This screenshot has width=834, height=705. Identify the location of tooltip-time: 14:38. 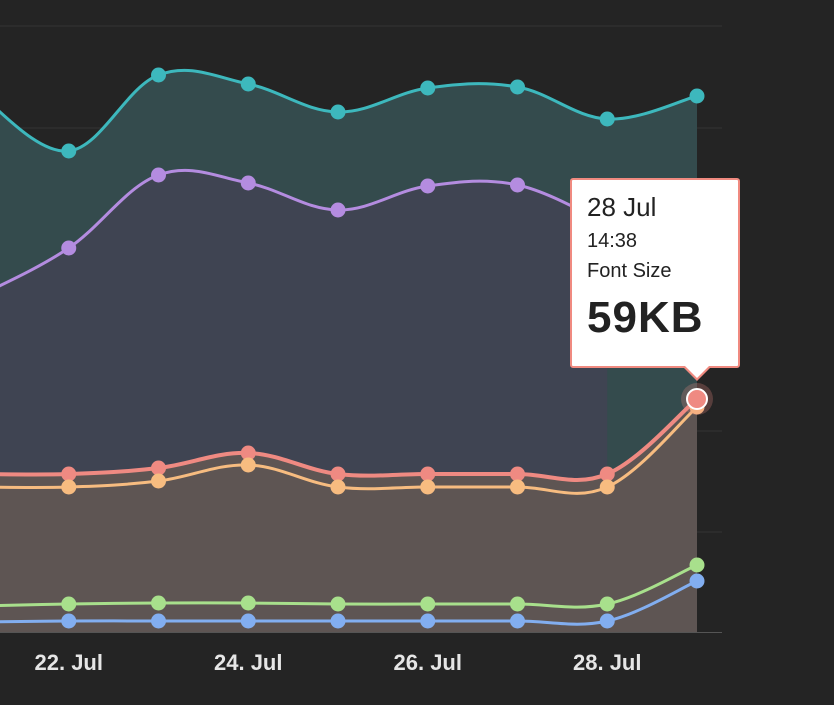
(662, 241).